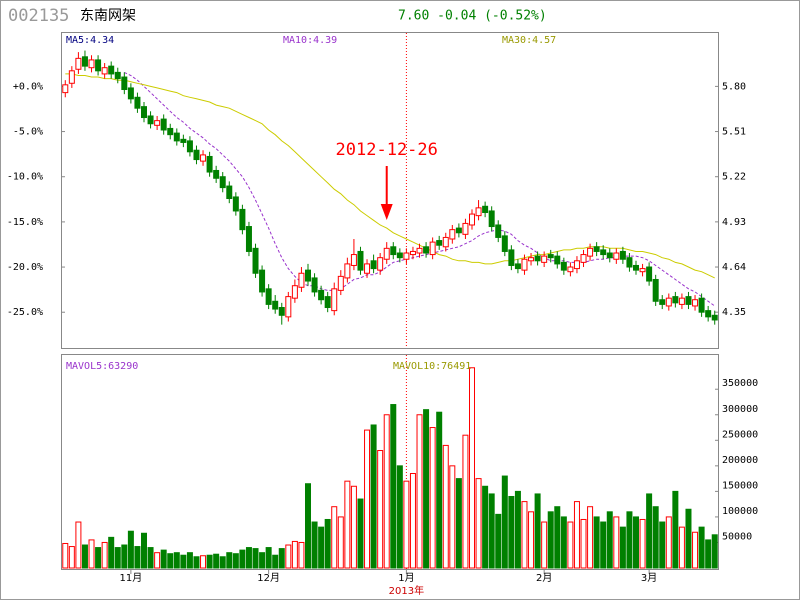 Image resolution: width=800 pixels, height=600 pixels. Describe the element at coordinates (740, 485) in the screenshot. I see `y-tick-label: 150000` at that location.